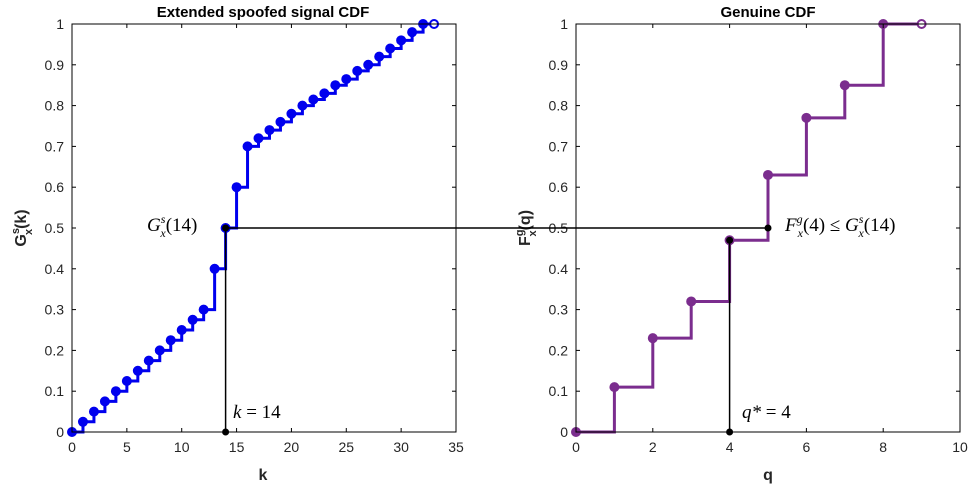  I want to click on left-y-axis-label: Gsx(k), so click(22, 227).